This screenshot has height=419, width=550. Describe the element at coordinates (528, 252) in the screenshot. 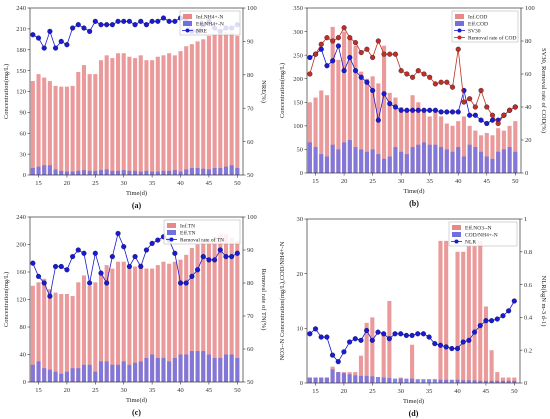

I see `y-right-tick-label-4: 0.8` at that location.